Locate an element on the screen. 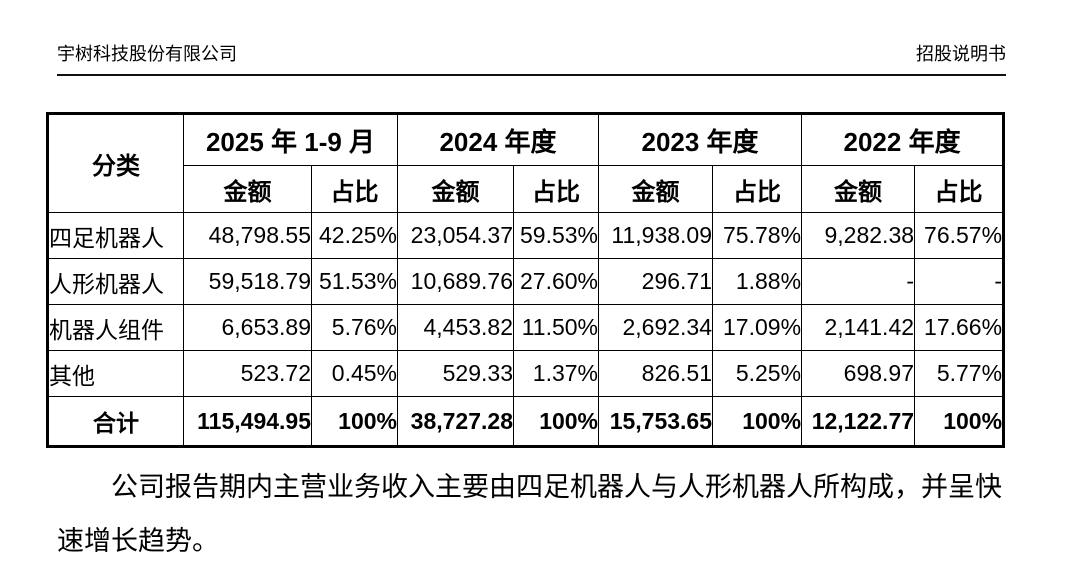  ratio-cell: 17.09% is located at coordinates (757, 327).